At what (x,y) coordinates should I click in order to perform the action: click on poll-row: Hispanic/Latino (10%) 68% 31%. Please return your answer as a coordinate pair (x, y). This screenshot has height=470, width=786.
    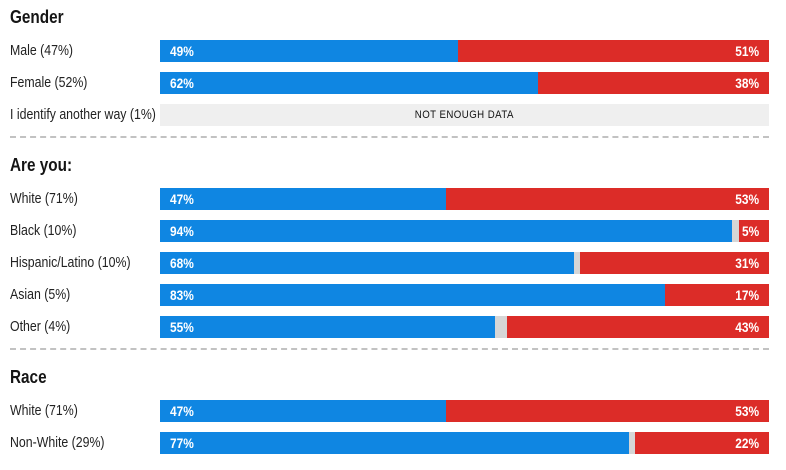
    Looking at the image, I should click on (389, 263).